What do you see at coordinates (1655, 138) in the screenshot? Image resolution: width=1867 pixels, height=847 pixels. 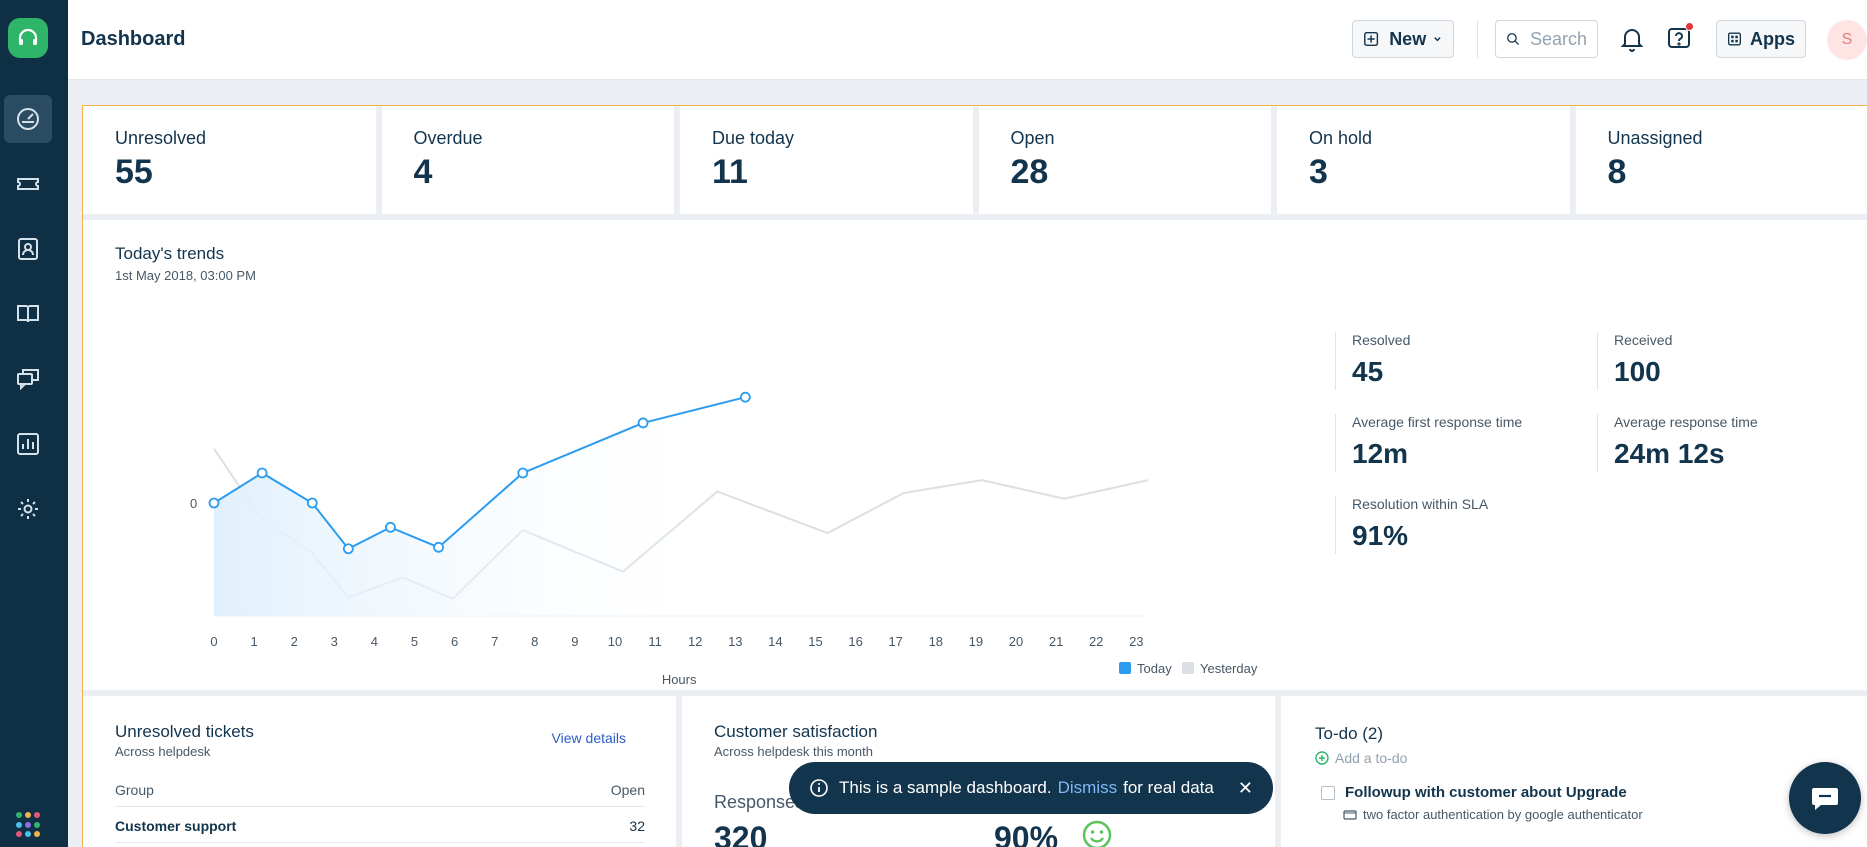 I see `stat-label: Unassigned` at bounding box center [1655, 138].